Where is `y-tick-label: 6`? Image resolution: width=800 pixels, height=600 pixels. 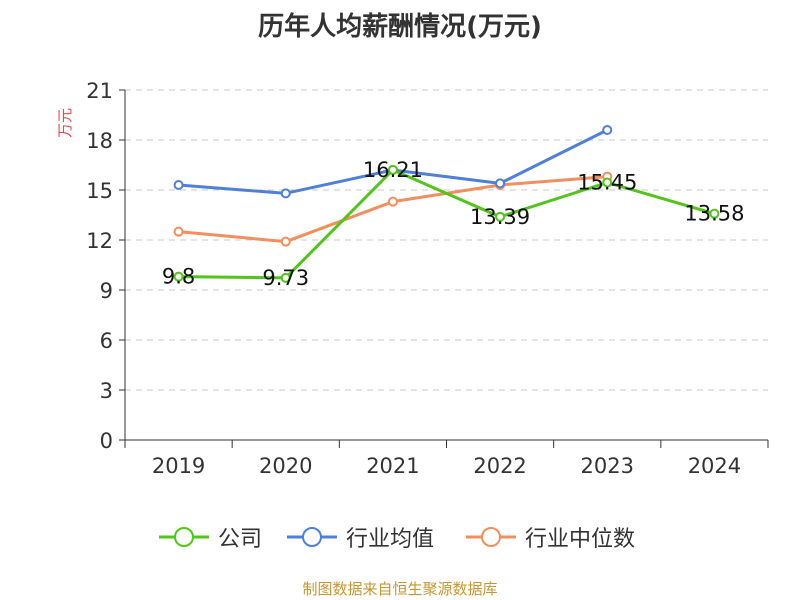
y-tick-label: 6 is located at coordinates (106, 341).